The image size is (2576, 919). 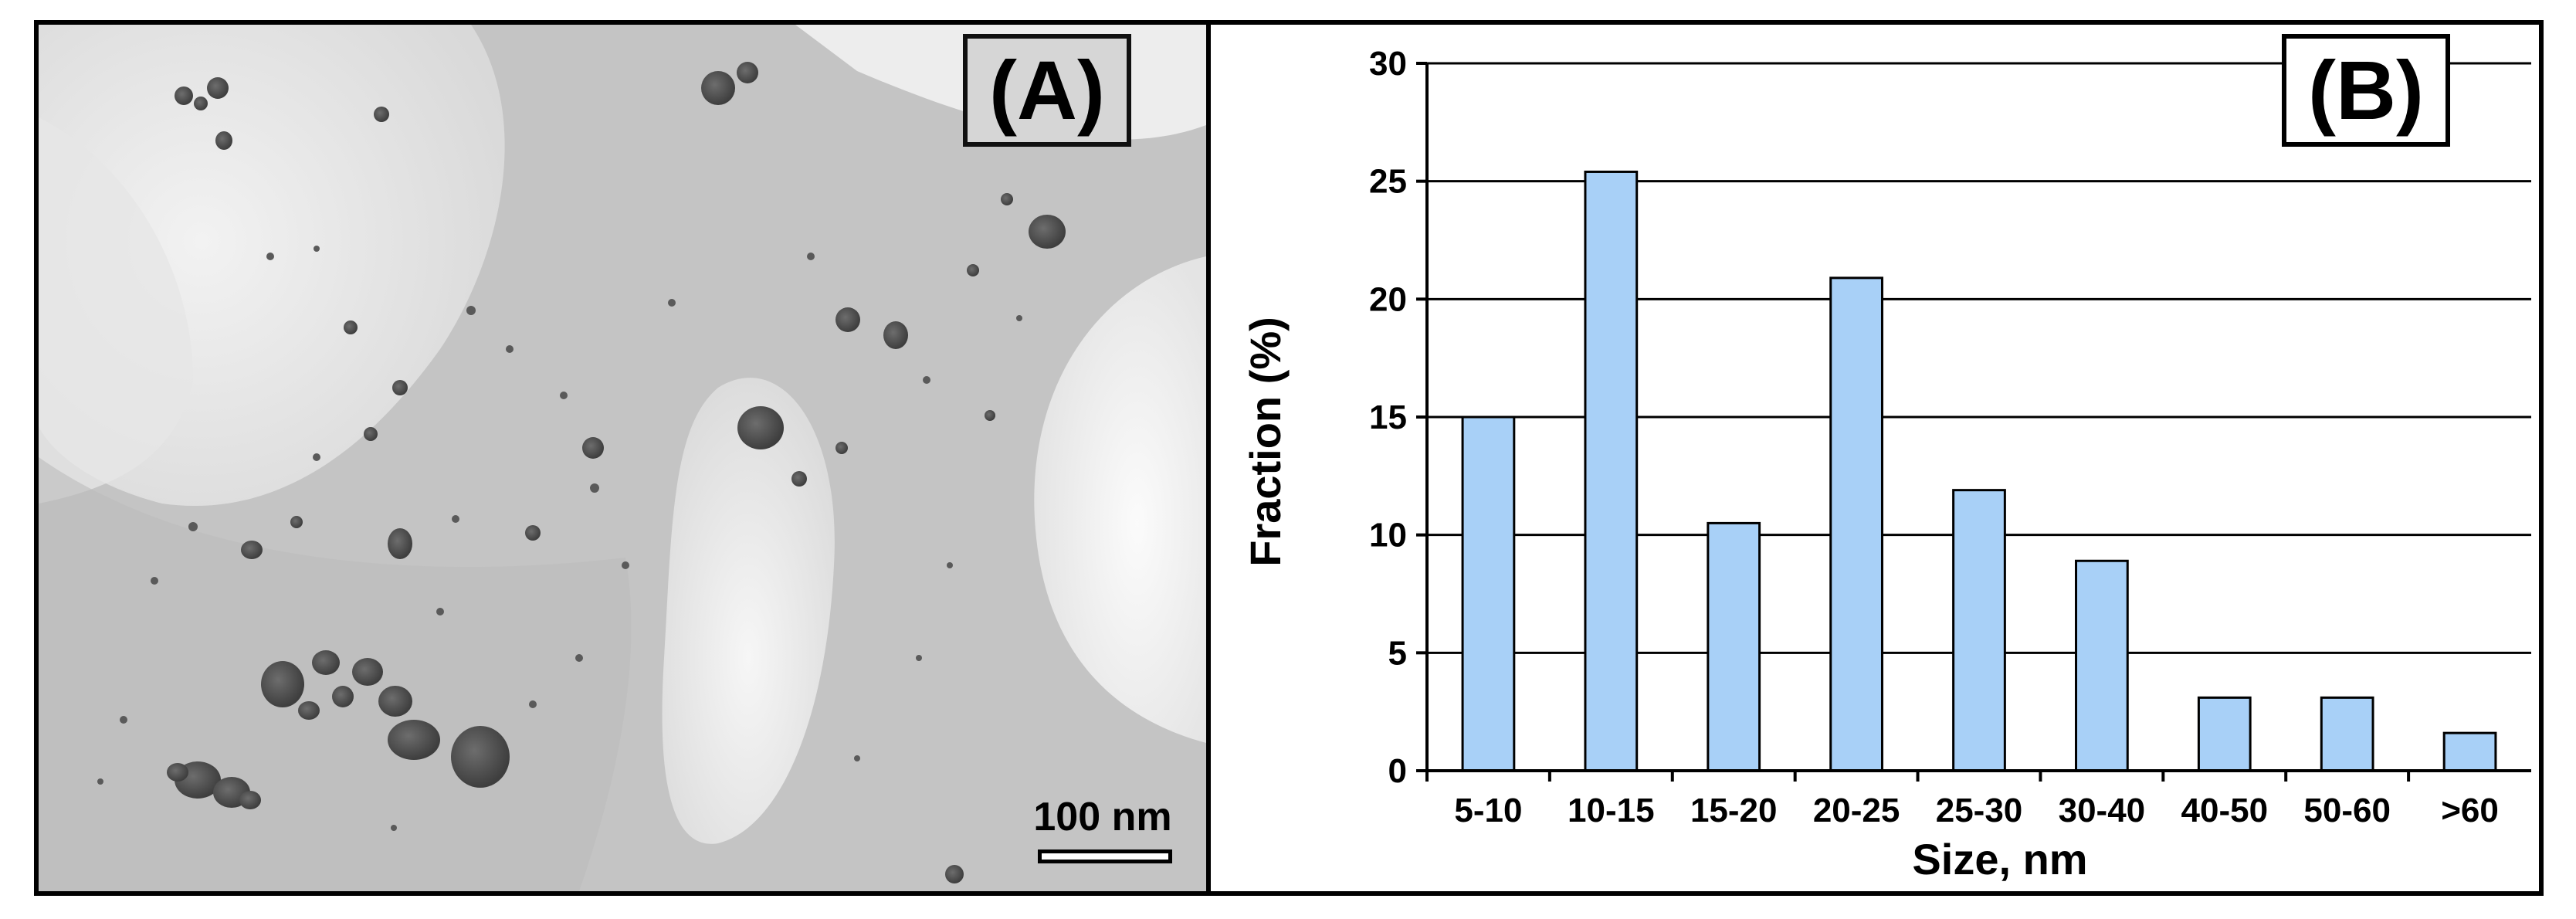 I want to click on y-tick-label: 15, so click(x=1388, y=417).